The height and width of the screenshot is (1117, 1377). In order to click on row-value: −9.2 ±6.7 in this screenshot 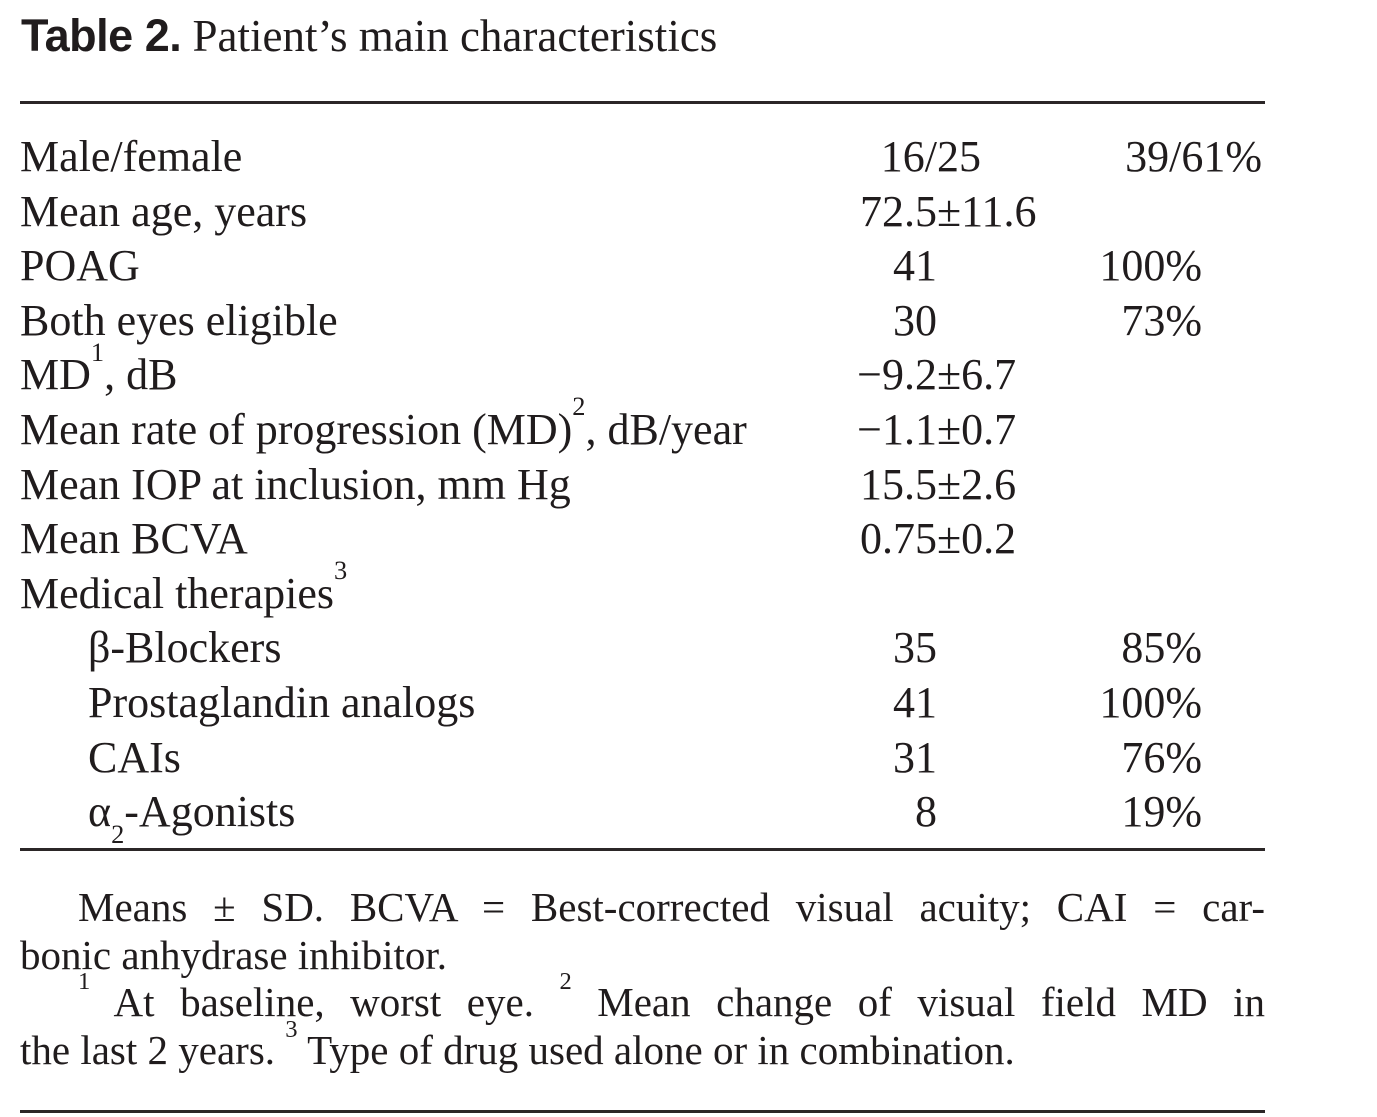, I will do `click(937, 375)`.